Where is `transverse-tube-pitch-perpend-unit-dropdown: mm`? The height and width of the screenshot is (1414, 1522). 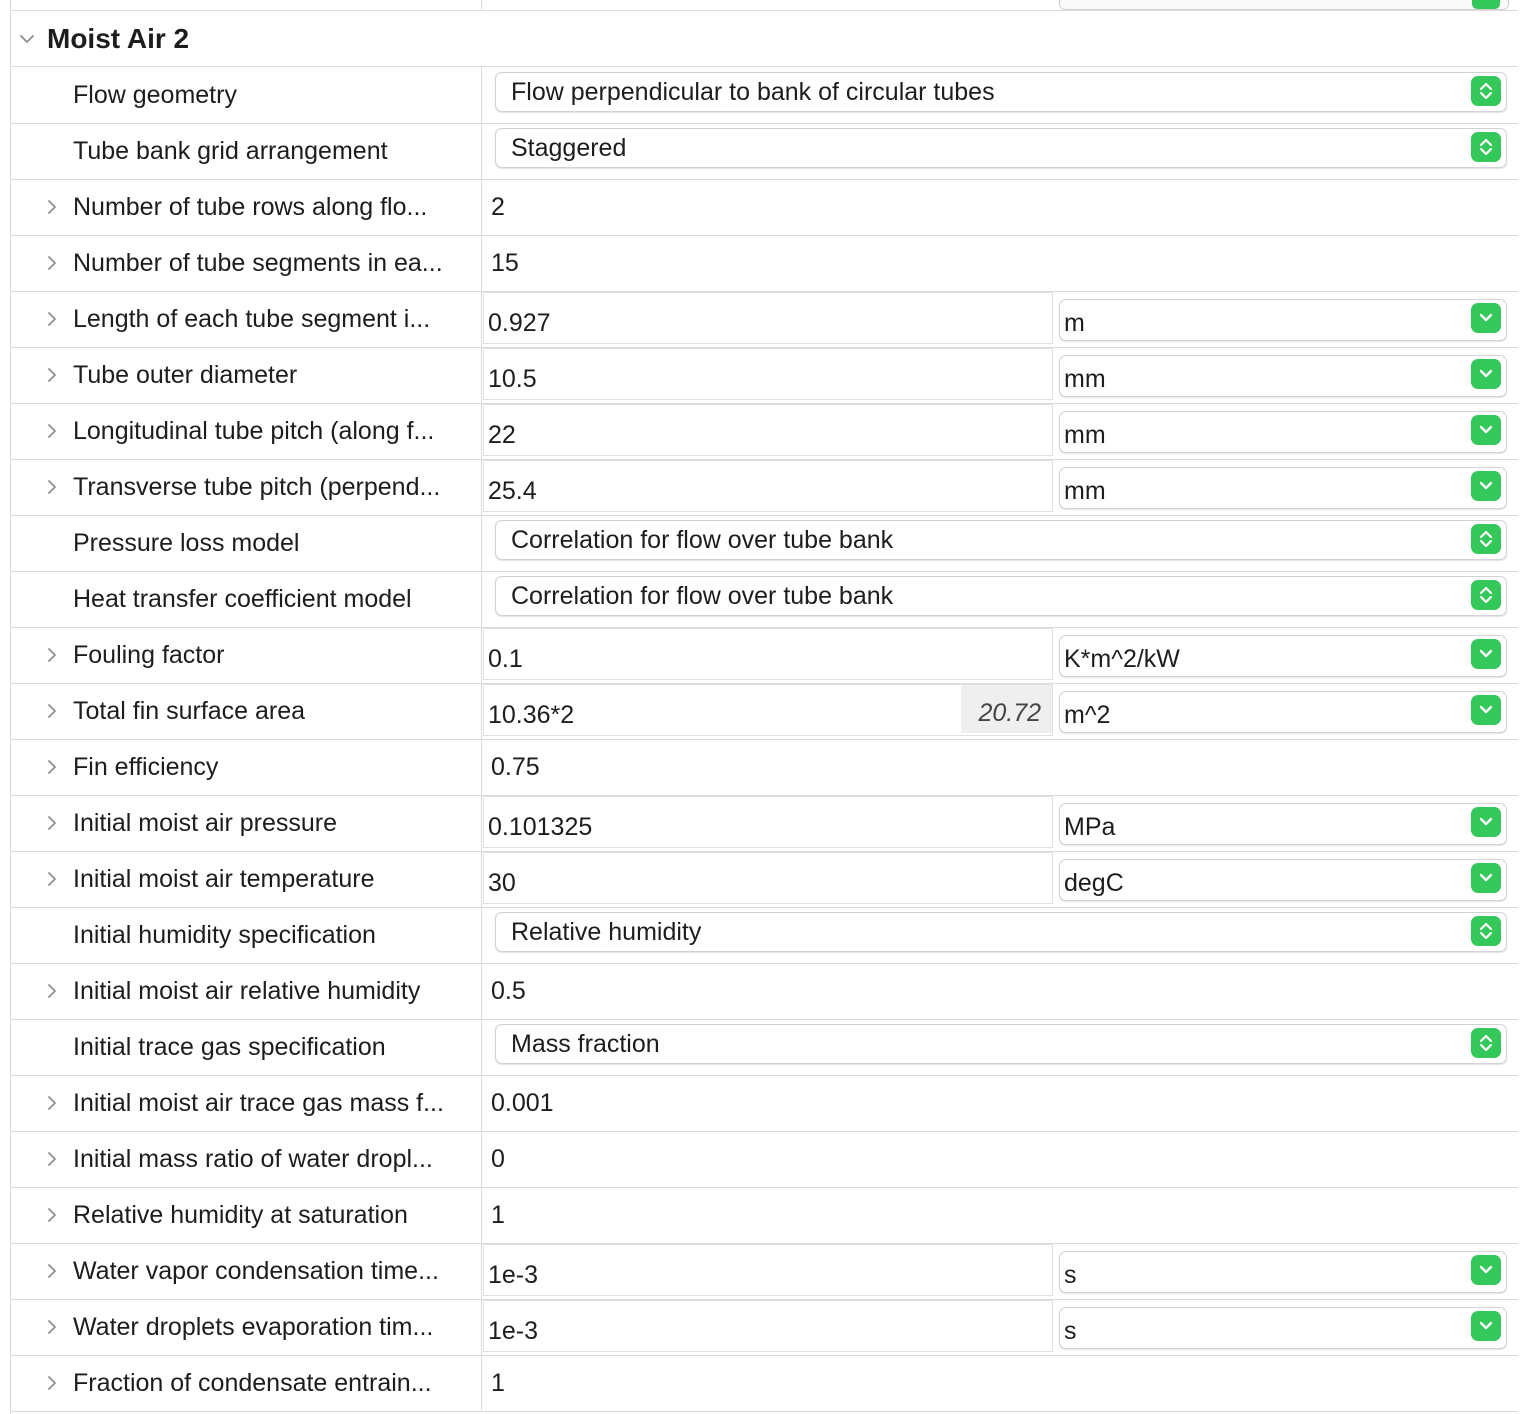 transverse-tube-pitch-perpend-unit-dropdown: mm is located at coordinates (1283, 488).